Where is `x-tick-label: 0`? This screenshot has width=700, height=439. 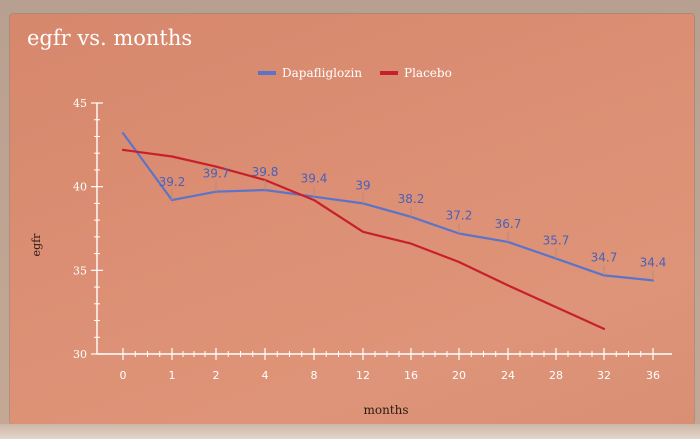
x-tick-label: 0 is located at coordinates (123, 375).